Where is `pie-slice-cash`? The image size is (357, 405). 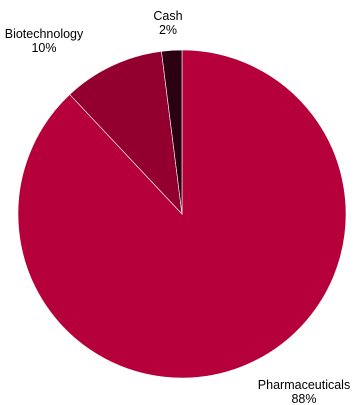 pie-slice-cash is located at coordinates (172, 132).